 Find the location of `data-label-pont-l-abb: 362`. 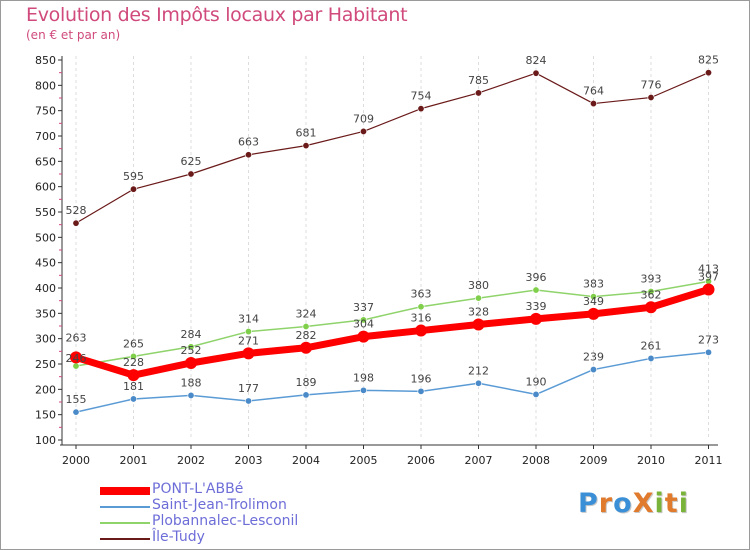

data-label-pont-l-abb: 362 is located at coordinates (651, 294).